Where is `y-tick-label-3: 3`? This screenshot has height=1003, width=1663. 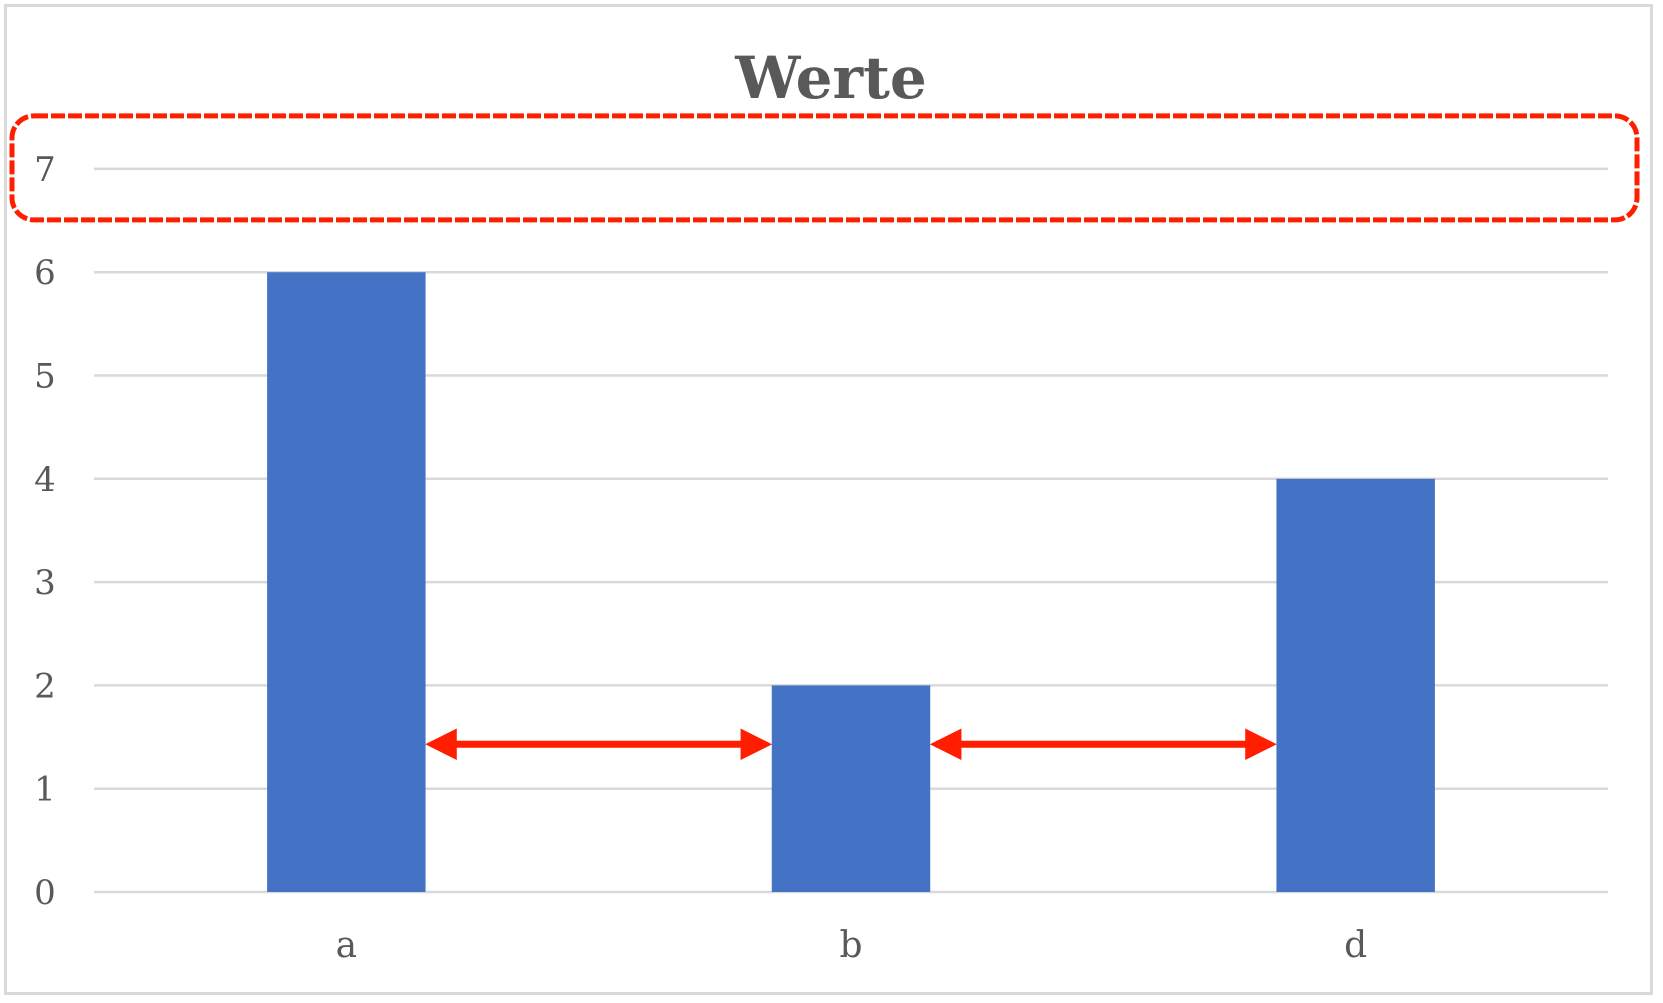
y-tick-label-3: 3 is located at coordinates (45, 583).